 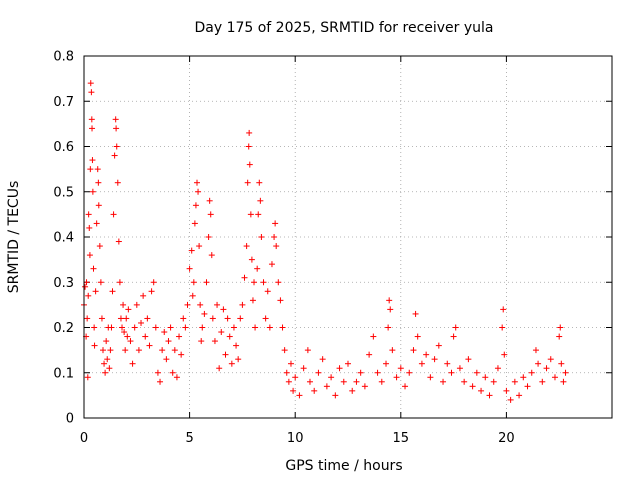 I want to click on y-tick-label: 0.5, so click(x=63, y=192).